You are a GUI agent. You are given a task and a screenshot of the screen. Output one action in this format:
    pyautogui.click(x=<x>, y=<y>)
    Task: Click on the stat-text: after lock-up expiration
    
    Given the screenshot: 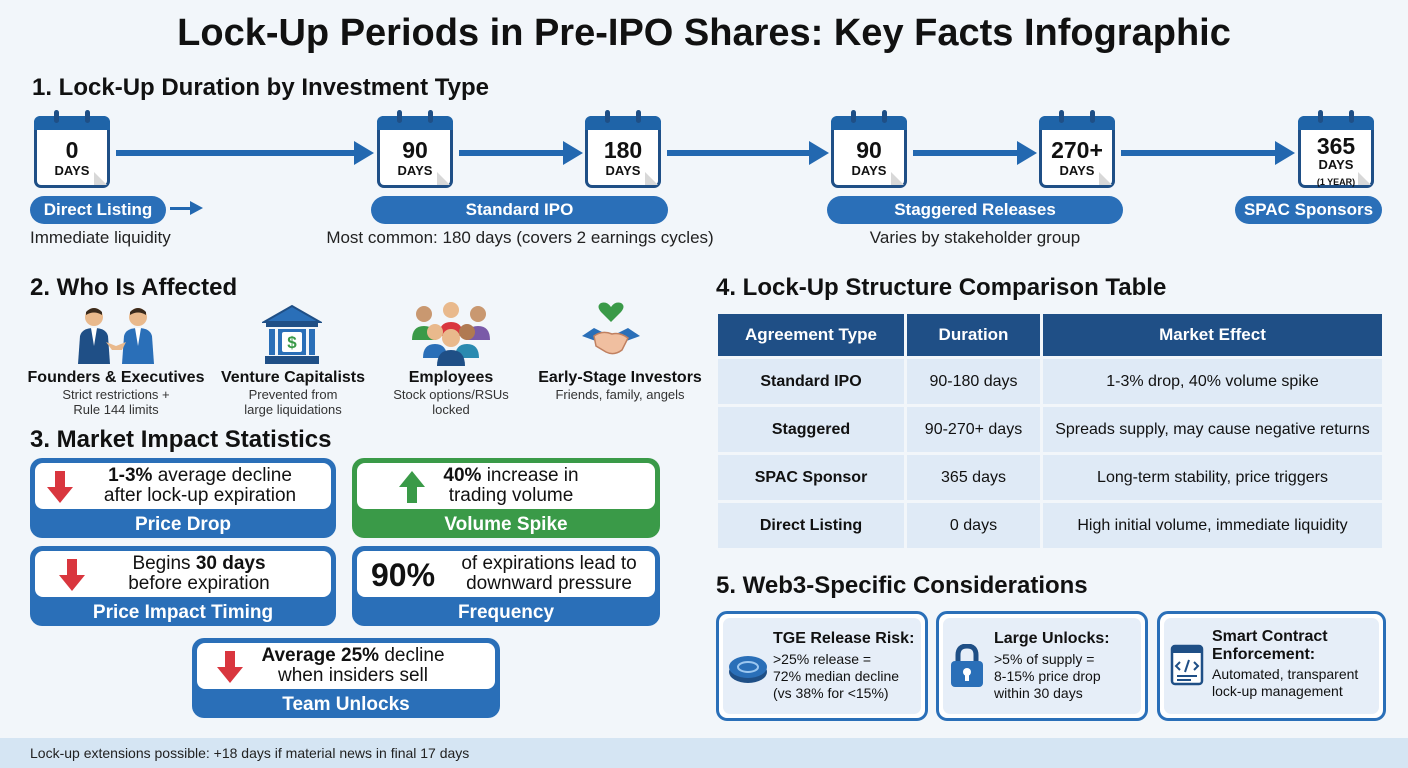 What is the action you would take?
    pyautogui.click(x=200, y=495)
    